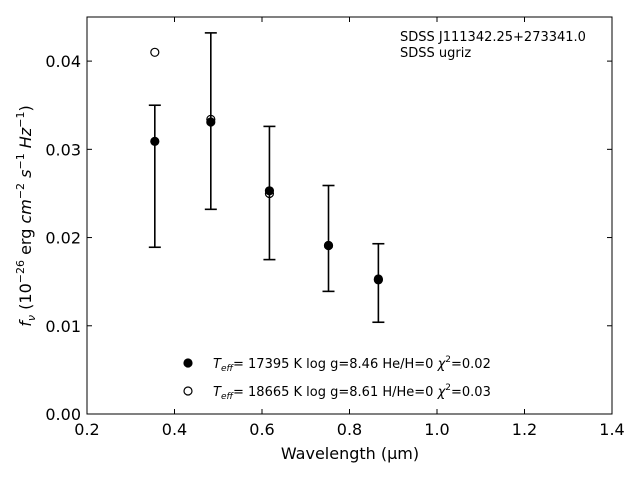  I want to click on y-tick-label: 0.03, so click(63, 149).